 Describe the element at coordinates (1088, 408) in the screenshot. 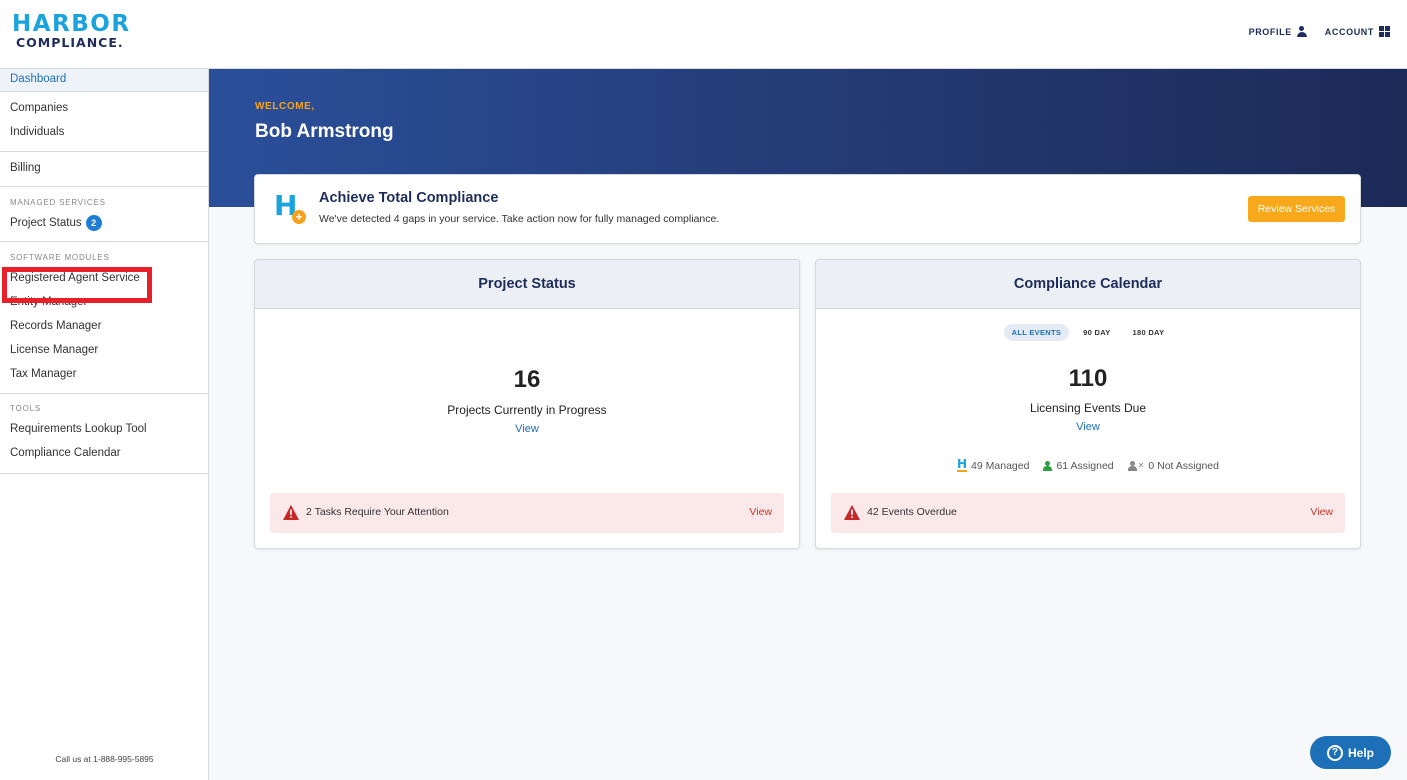

I see `events-label: Licensing Events Due` at that location.